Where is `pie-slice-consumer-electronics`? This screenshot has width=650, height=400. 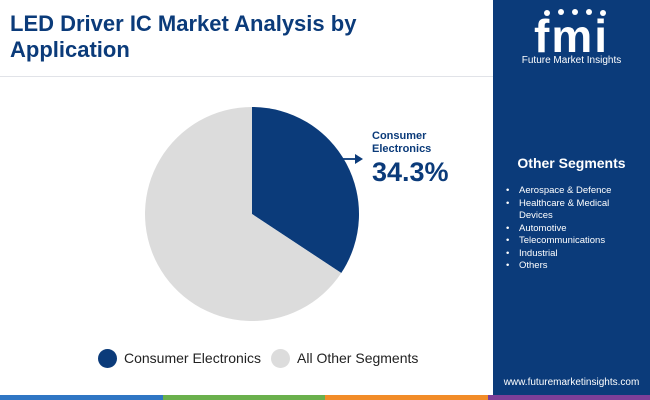
pie-slice-consumer-electronics is located at coordinates (306, 190).